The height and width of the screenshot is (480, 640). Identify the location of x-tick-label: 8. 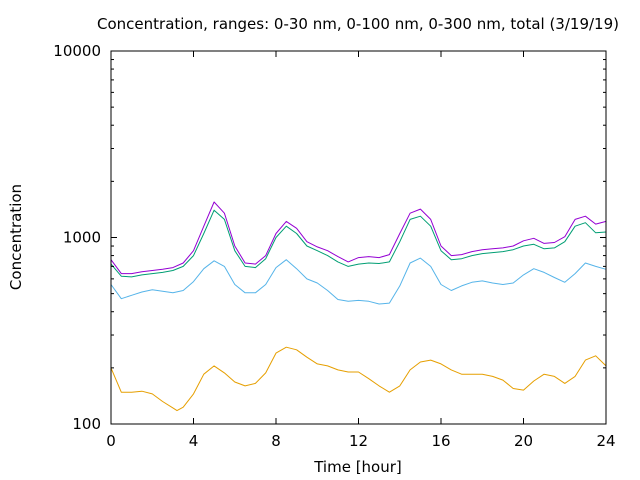
(276, 441).